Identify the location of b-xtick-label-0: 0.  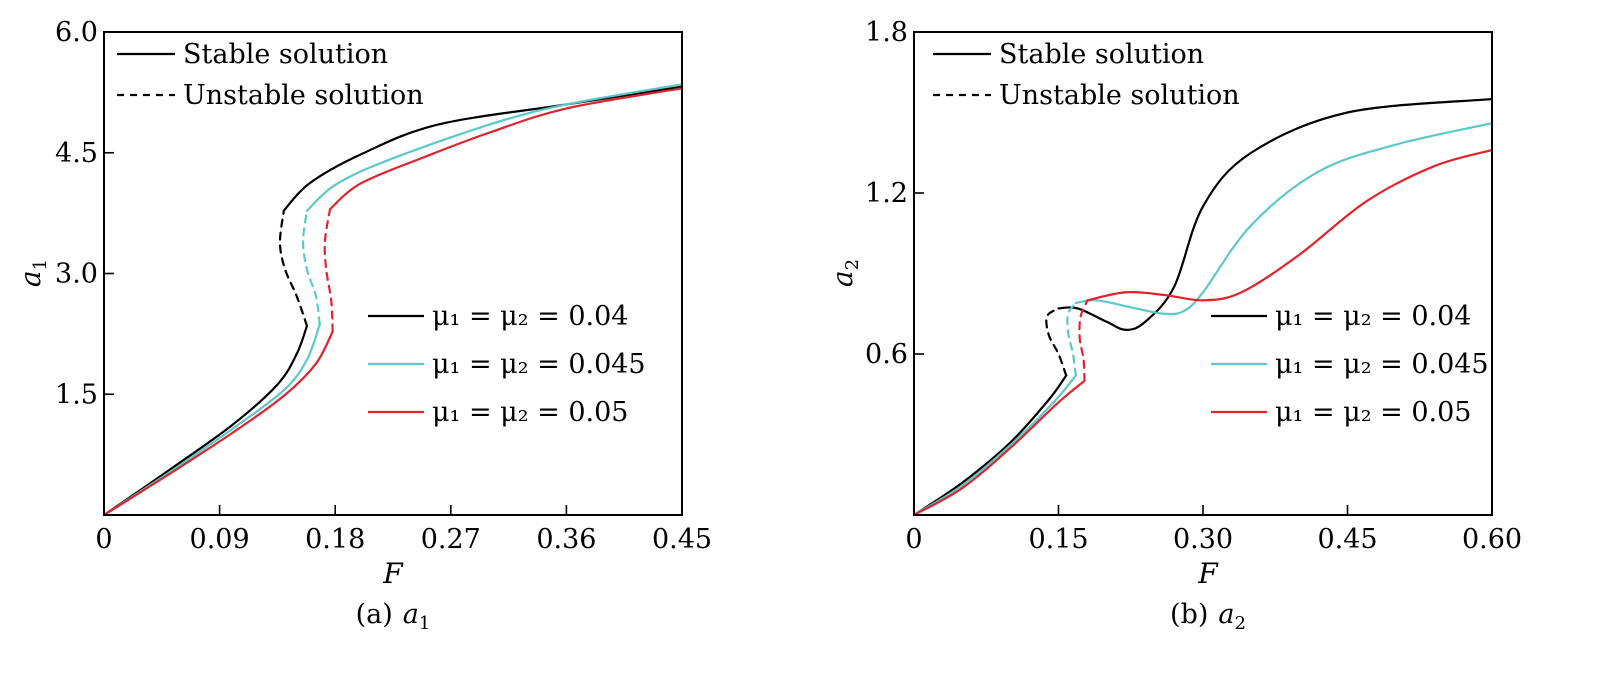
(913, 539).